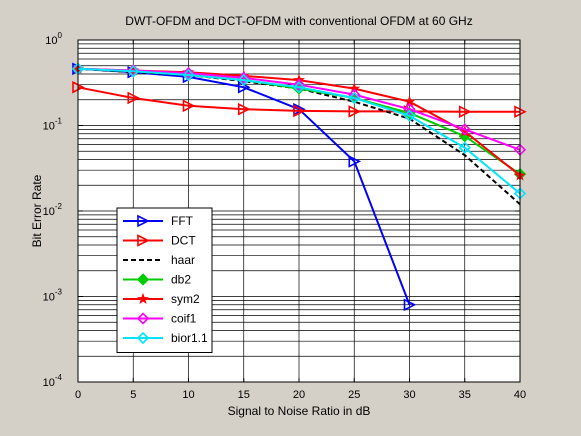 The image size is (581, 436). What do you see at coordinates (189, 338) in the screenshot?
I see `legend-label: bior1.1` at bounding box center [189, 338].